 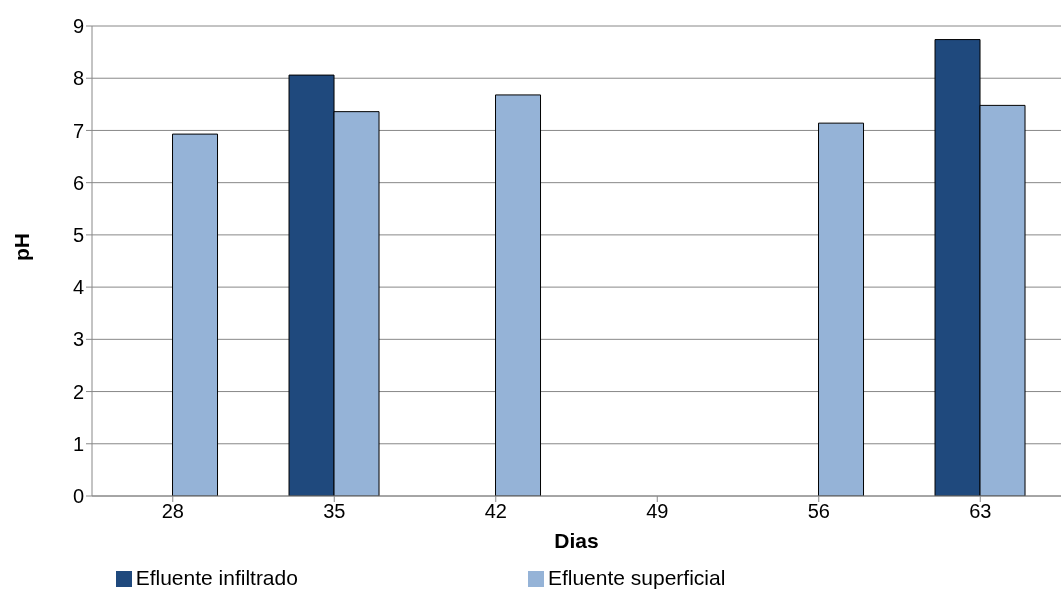 What do you see at coordinates (78, 287) in the screenshot?
I see `y-tick-label: 4` at bounding box center [78, 287].